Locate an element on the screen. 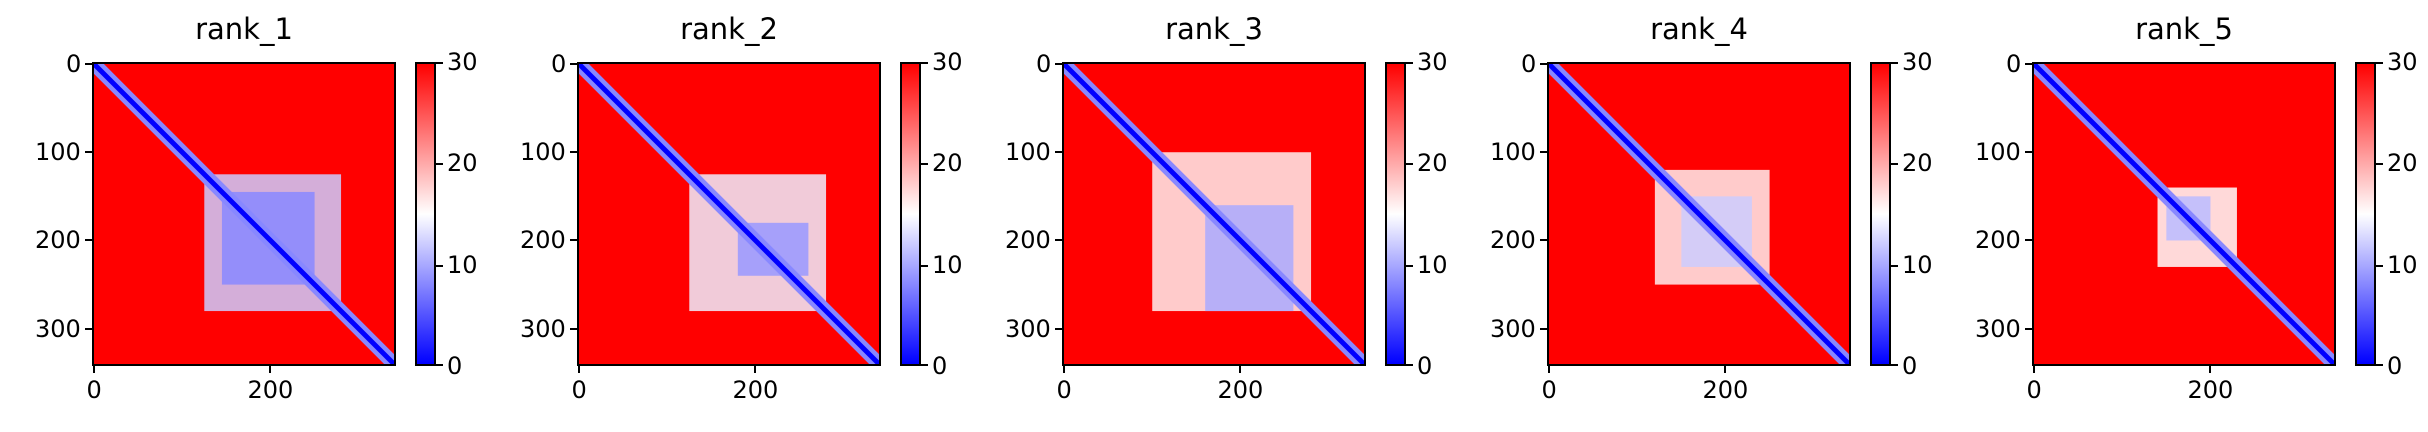 Image resolution: width=2428 pixels, height=432 pixels. panel-title: rank_3 is located at coordinates (1214, 29).